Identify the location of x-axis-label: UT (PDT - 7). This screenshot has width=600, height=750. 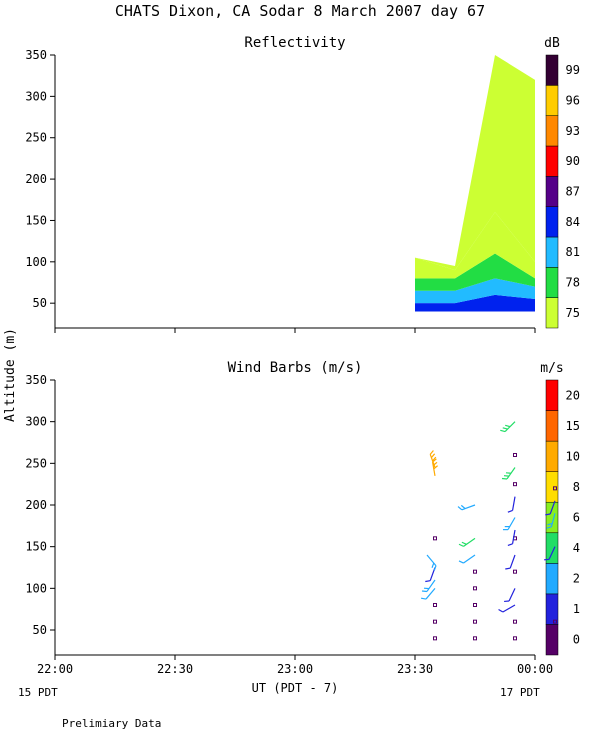
(295, 688).